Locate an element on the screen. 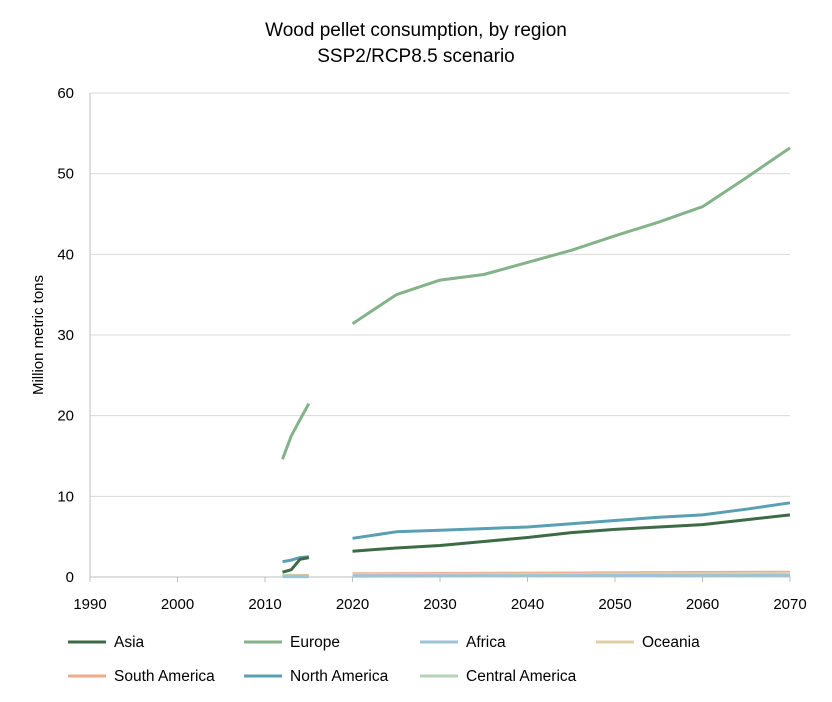 This screenshot has width=832, height=702. x-tick-label: 2000 is located at coordinates (177, 604).